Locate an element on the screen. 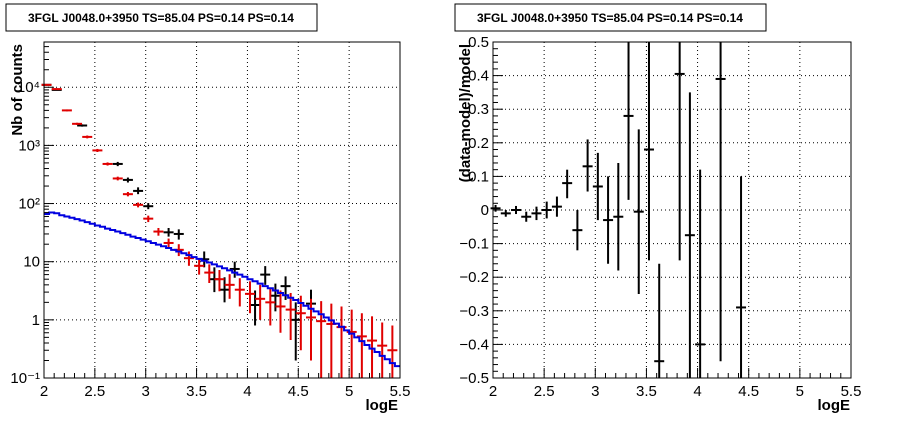 The width and height of the screenshot is (898, 426). residuals-x-tick-label: 3 is located at coordinates (595, 391).